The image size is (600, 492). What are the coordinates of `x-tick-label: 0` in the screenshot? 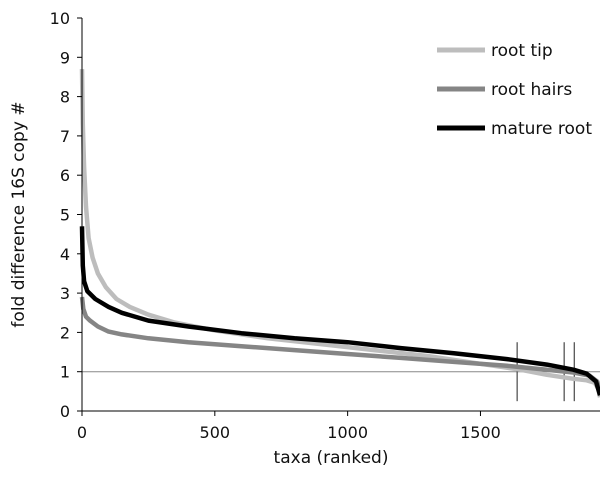 It's located at (82, 432).